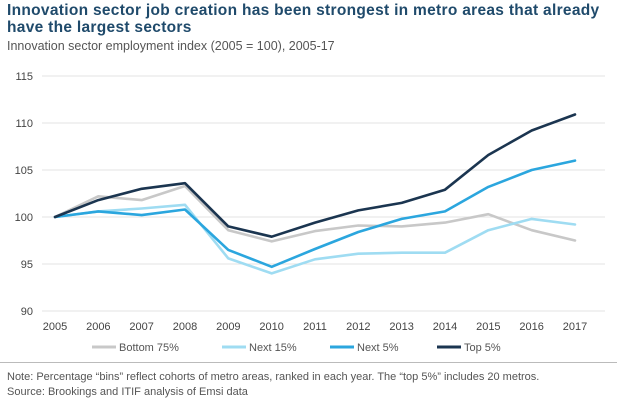 This screenshot has width=617, height=416. I want to click on y-tick-label: 110, so click(24, 124).